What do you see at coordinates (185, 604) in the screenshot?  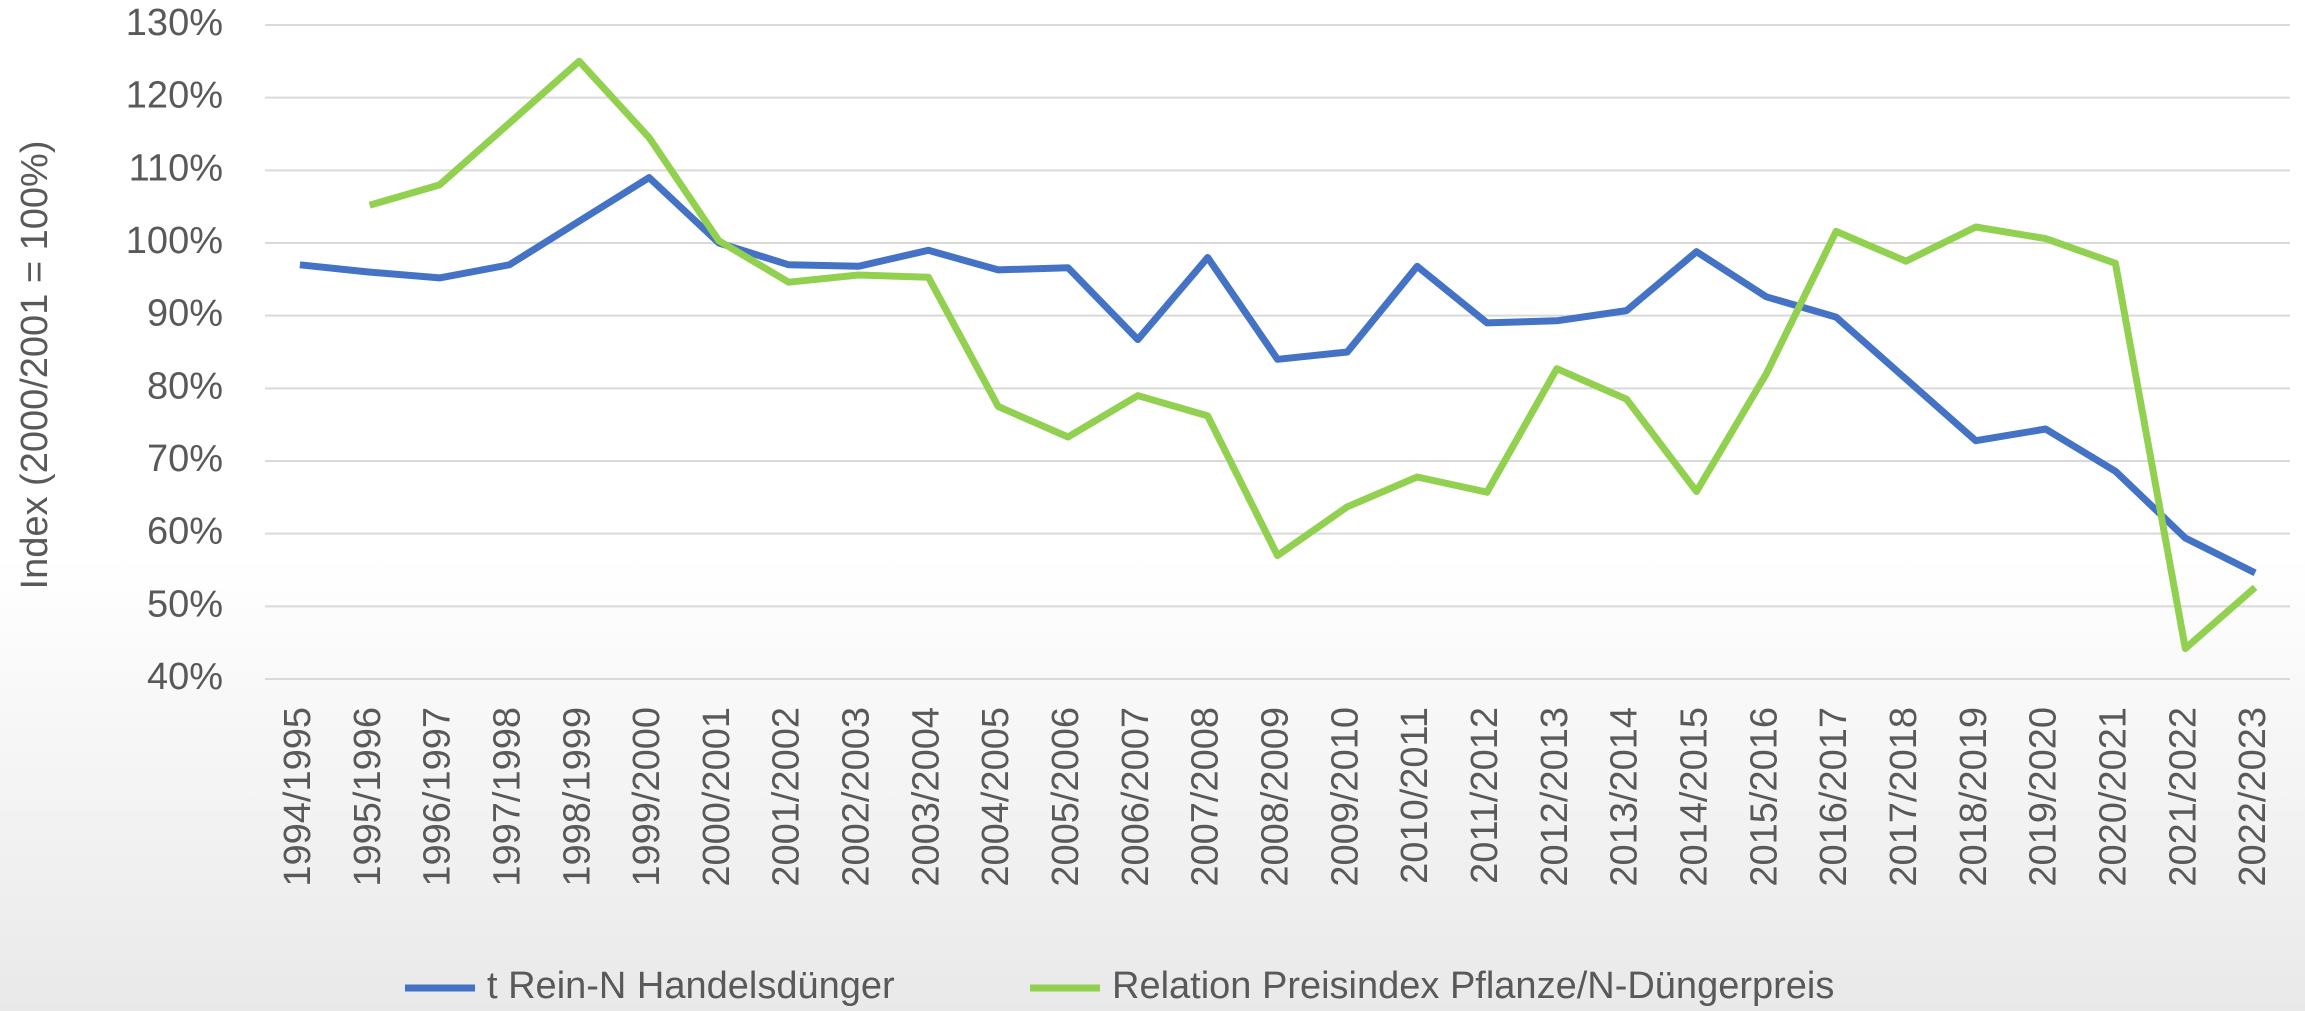 I see `y-tick-label: 50%` at bounding box center [185, 604].